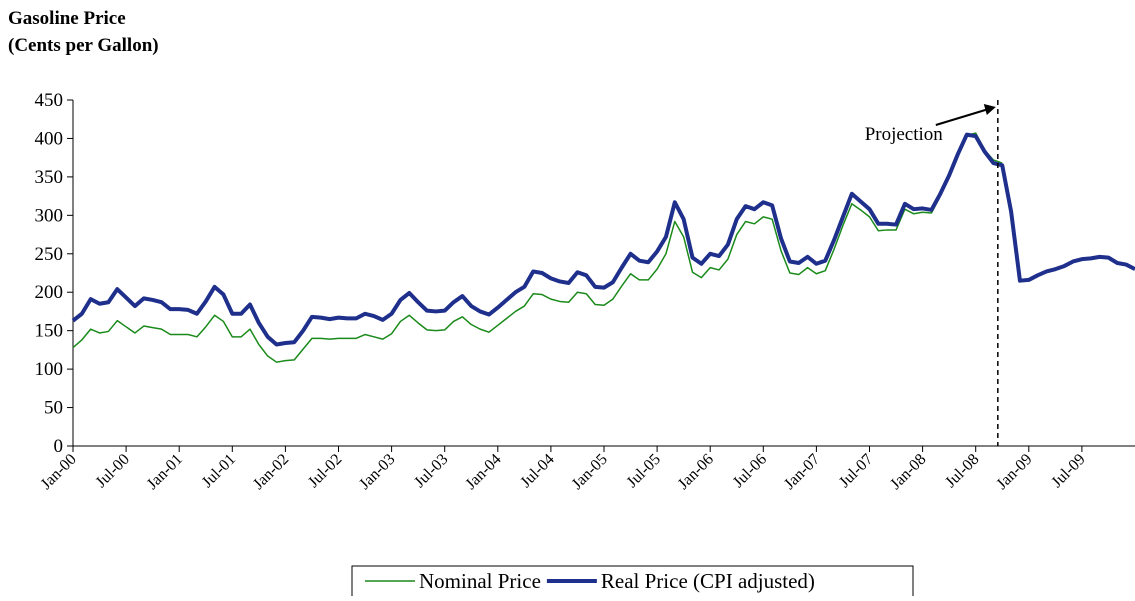 Image resolution: width=1135 pixels, height=601 pixels. I want to click on y-tick-label: 350, so click(49, 177).